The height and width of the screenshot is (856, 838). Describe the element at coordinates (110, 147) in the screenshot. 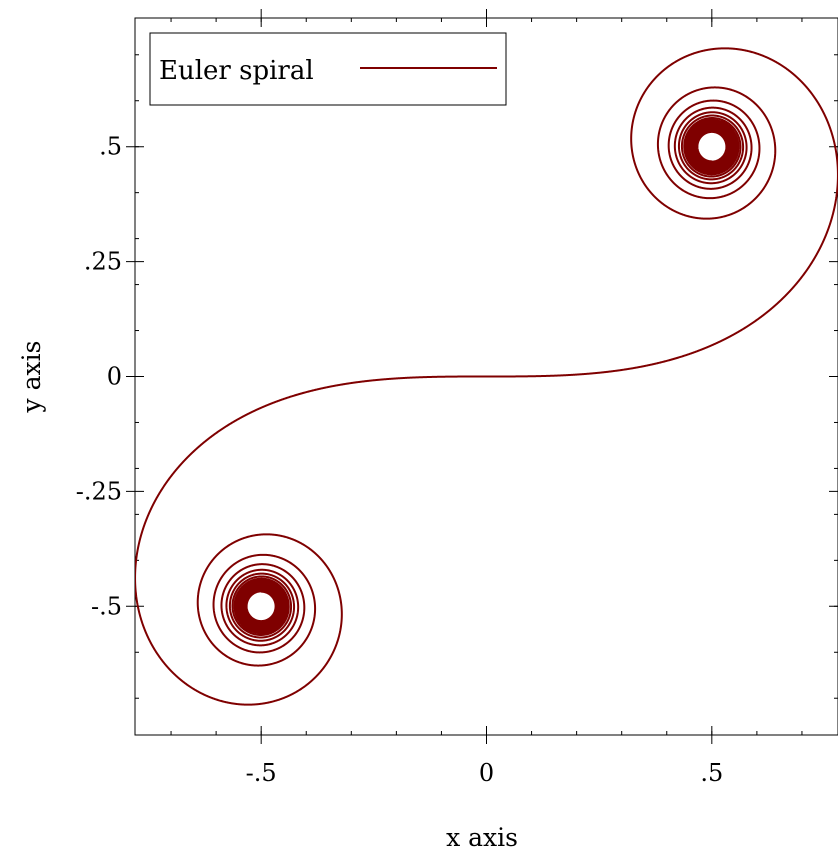

I see `y-tick-label: .5` at that location.